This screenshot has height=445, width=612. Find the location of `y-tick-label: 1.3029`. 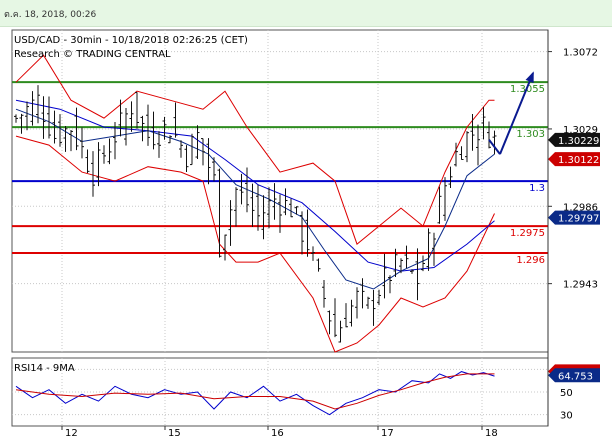

y-tick-label: 1.3029 is located at coordinates (580, 130).